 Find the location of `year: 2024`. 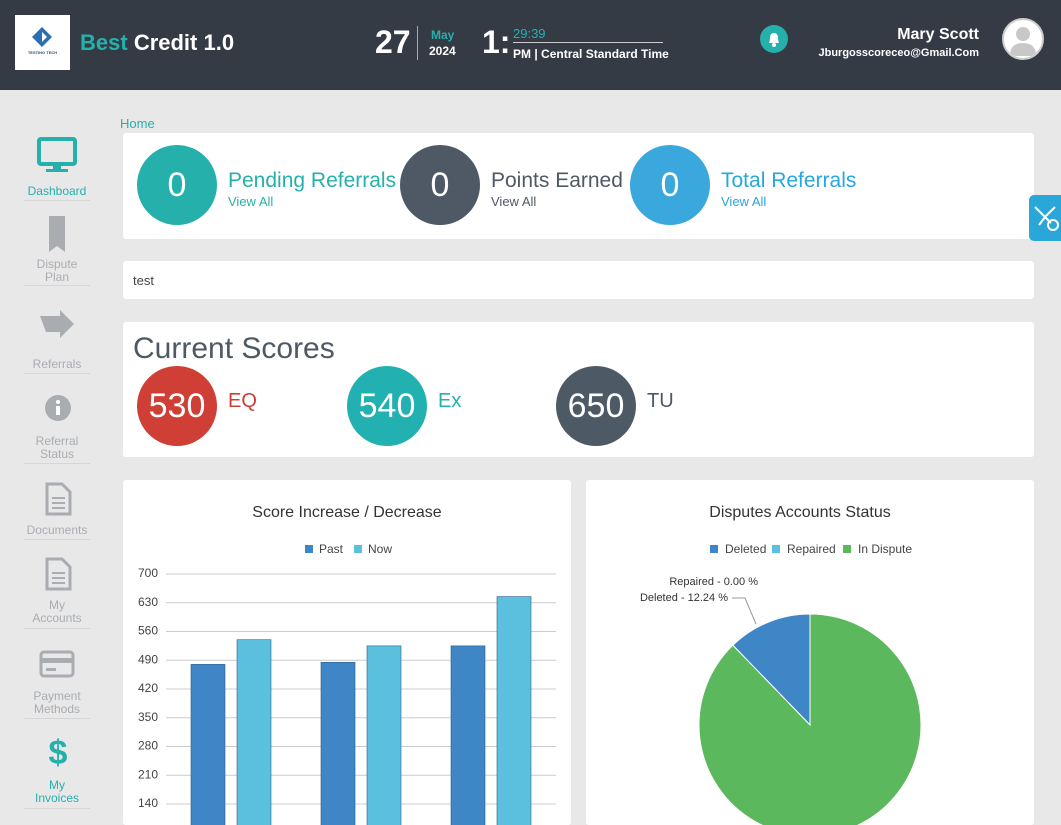

year: 2024 is located at coordinates (442, 51).